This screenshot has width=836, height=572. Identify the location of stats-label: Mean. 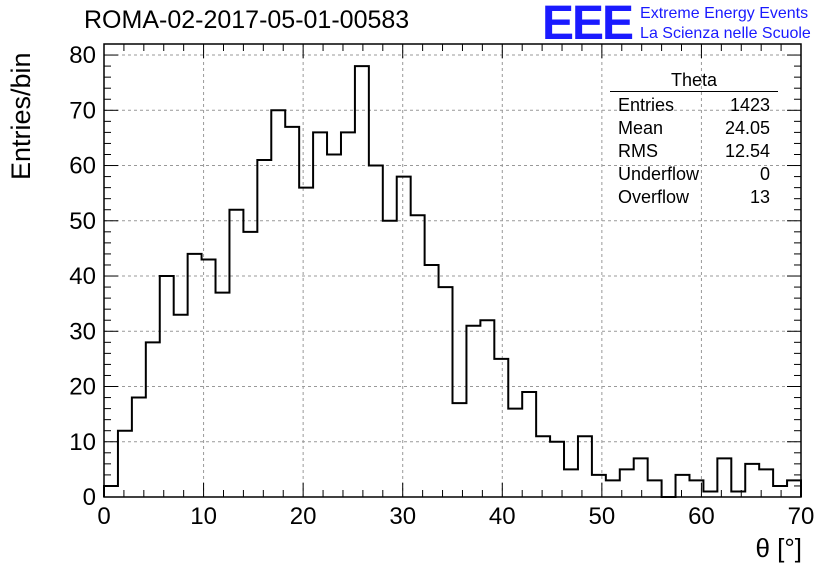
(641, 128).